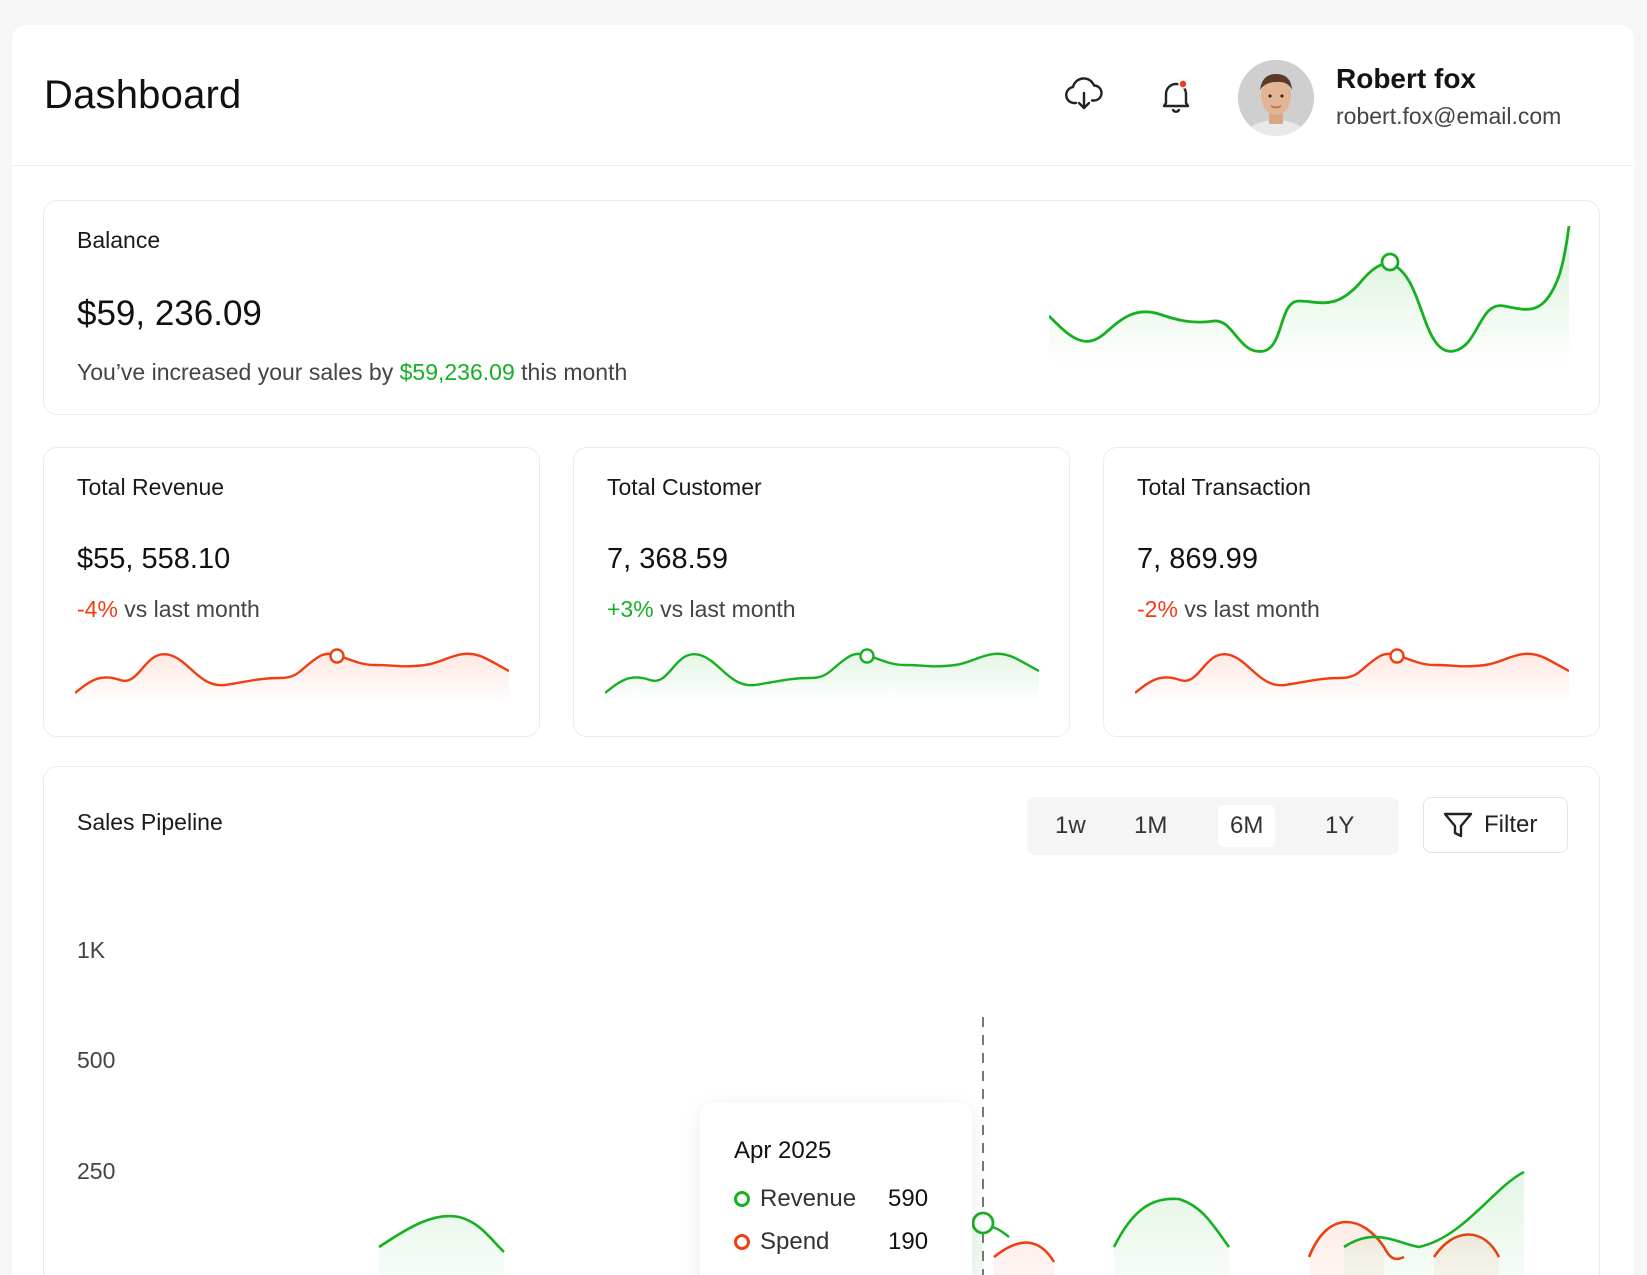 The width and height of the screenshot is (1647, 1275). Describe the element at coordinates (1449, 116) in the screenshot. I see `user-email: robert.fox@email.com` at that location.